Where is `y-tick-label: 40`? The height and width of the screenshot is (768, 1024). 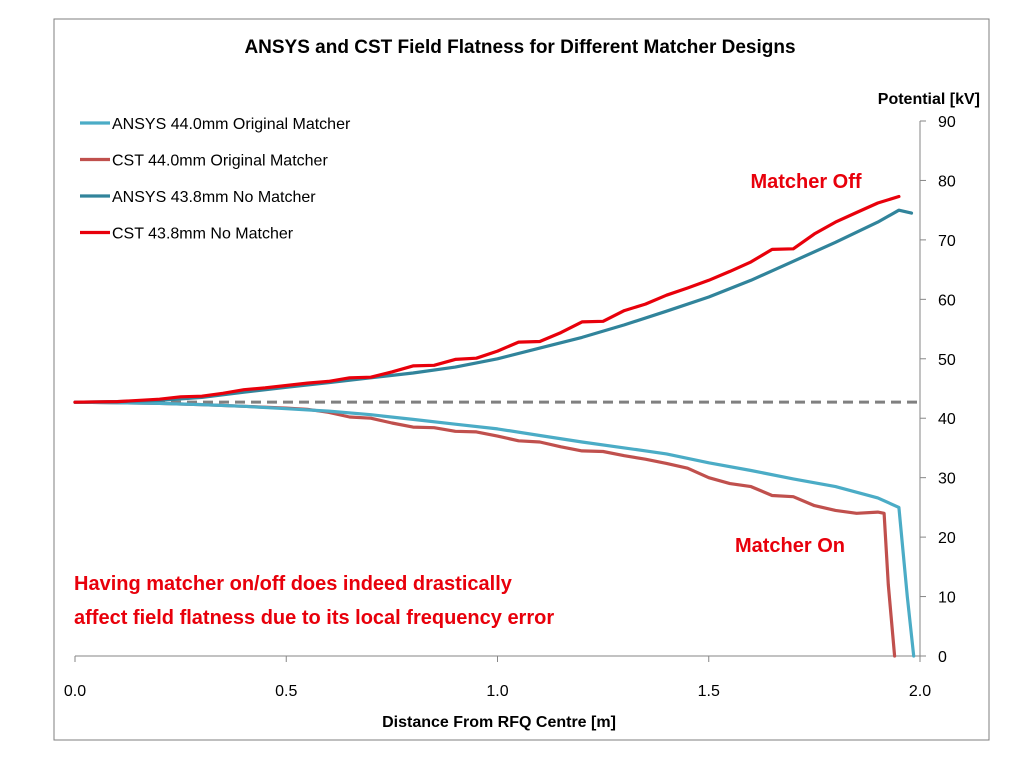
y-tick-label: 40 is located at coordinates (947, 419).